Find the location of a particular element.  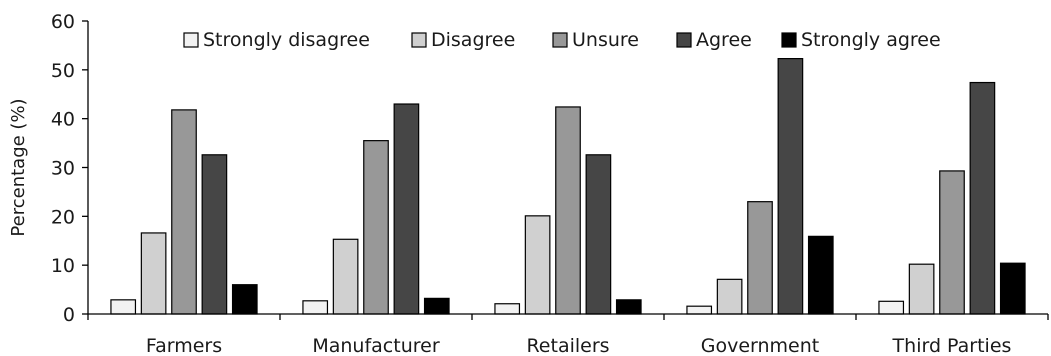

y-tick-label-50: 50 is located at coordinates (63, 71).